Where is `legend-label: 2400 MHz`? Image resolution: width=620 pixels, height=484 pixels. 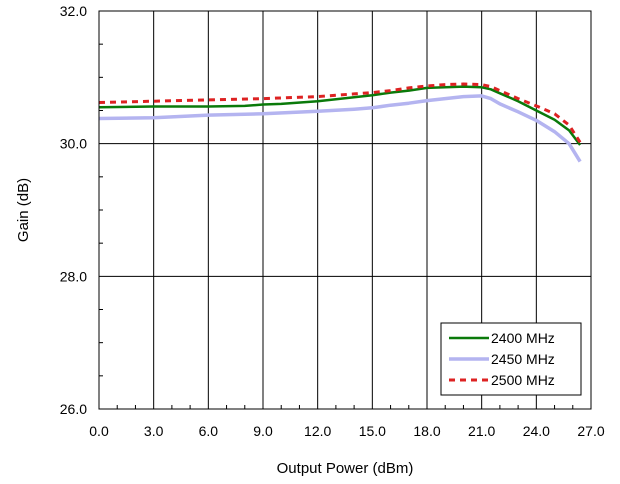
legend-label: 2400 MHz is located at coordinates (523, 338).